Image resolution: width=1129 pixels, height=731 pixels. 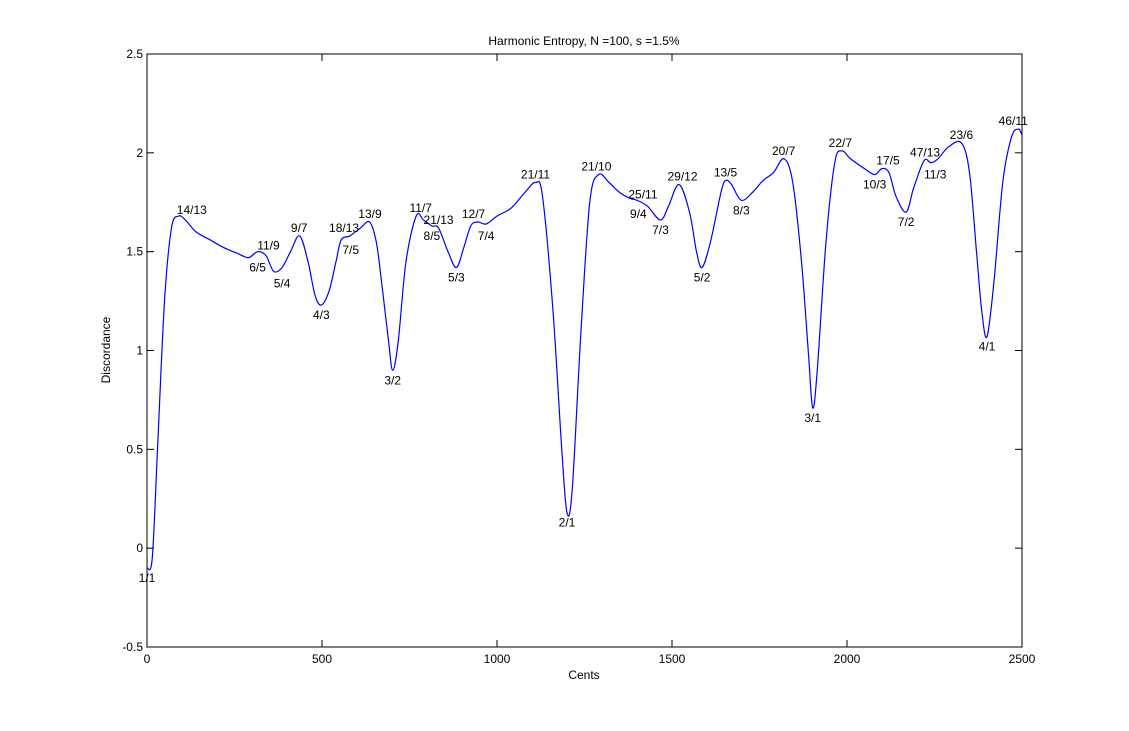 What do you see at coordinates (192, 210) in the screenshot?
I see `ratio-label: 14/13` at bounding box center [192, 210].